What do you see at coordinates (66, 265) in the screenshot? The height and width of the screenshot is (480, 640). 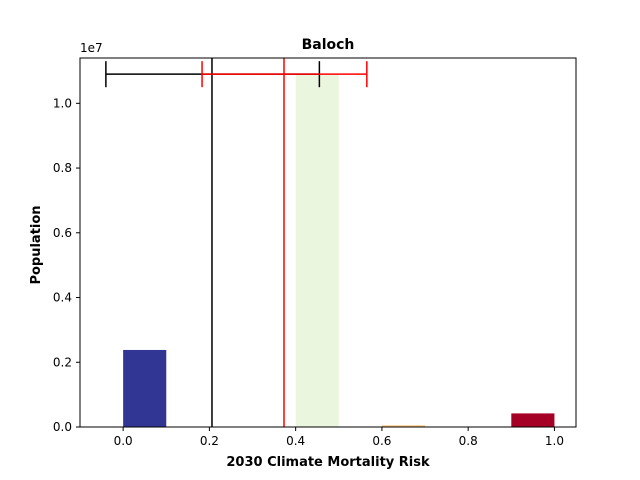 I see `y-ticks: 0.0 0.2 0.4 0.6 0.8 1.0` at bounding box center [66, 265].